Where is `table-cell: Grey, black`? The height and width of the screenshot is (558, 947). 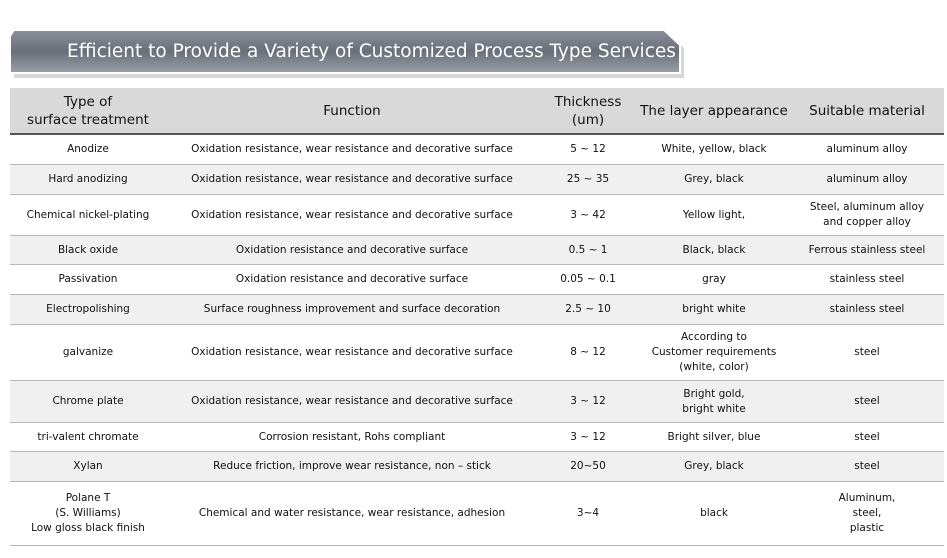
table-cell: Grey, black is located at coordinates (714, 466).